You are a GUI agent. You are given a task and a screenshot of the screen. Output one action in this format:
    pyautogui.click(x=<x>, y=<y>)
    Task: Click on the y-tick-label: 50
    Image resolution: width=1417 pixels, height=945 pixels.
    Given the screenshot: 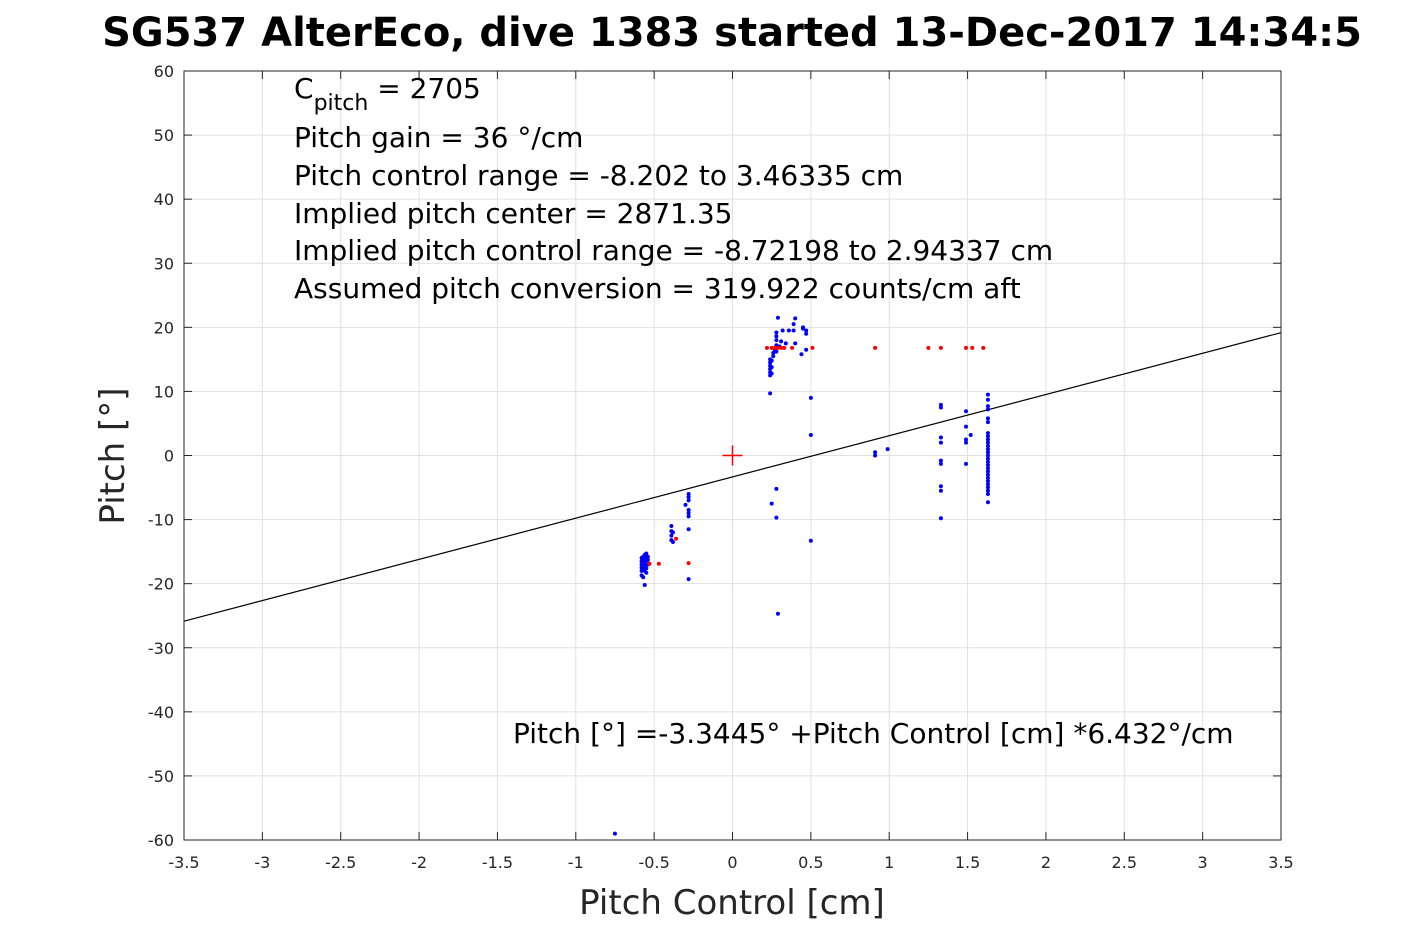 What is the action you would take?
    pyautogui.click(x=164, y=135)
    